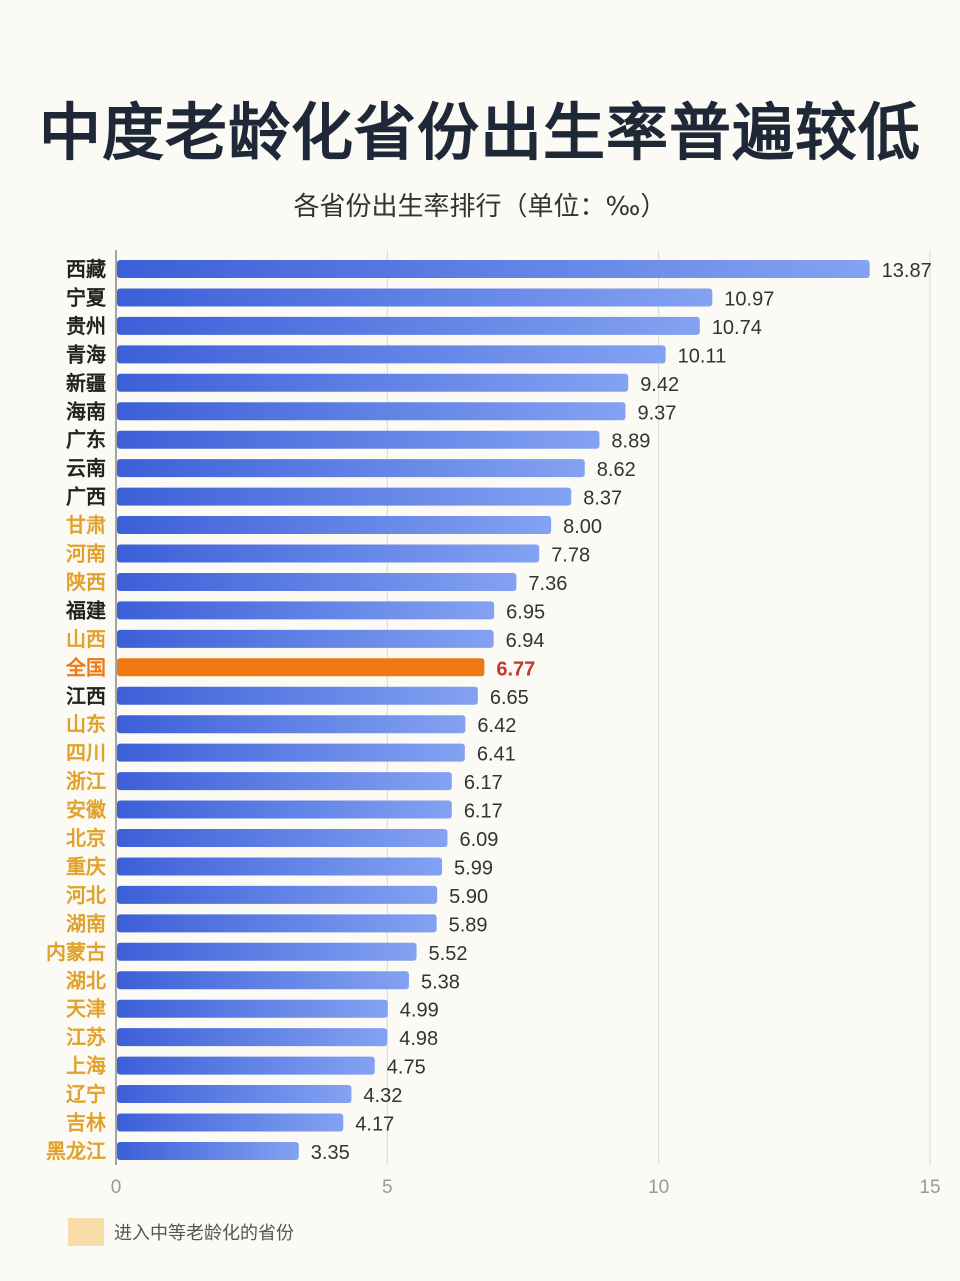 This screenshot has height=1281, width=960. Describe the element at coordinates (86, 1123) in the screenshot. I see `category-label: 吉林` at that location.